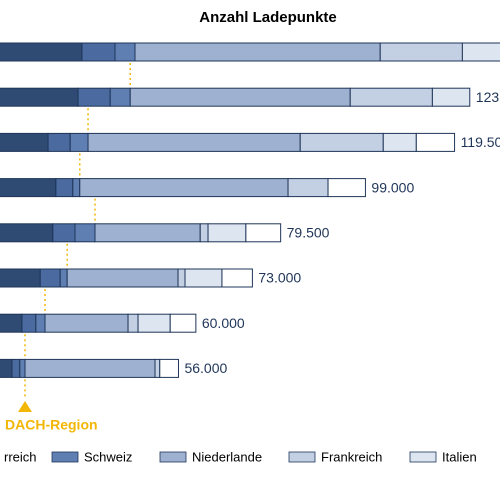 The width and height of the screenshot is (500, 500). Describe the element at coordinates (51, 425) in the screenshot. I see `annotation: DACH-Region` at that location.